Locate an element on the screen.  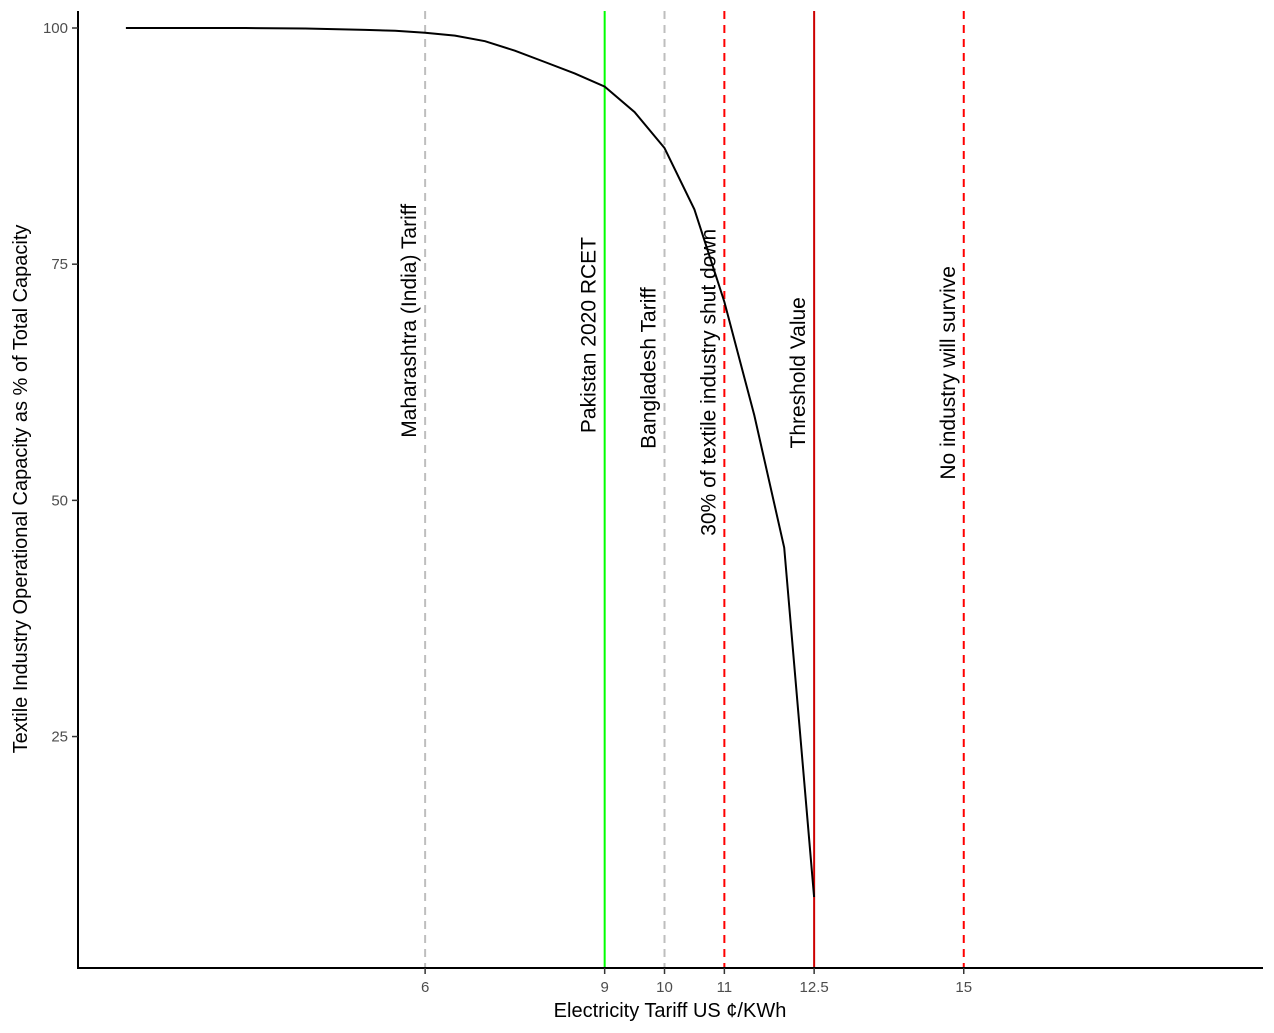
x-tick-label: 11 is located at coordinates (725, 987).